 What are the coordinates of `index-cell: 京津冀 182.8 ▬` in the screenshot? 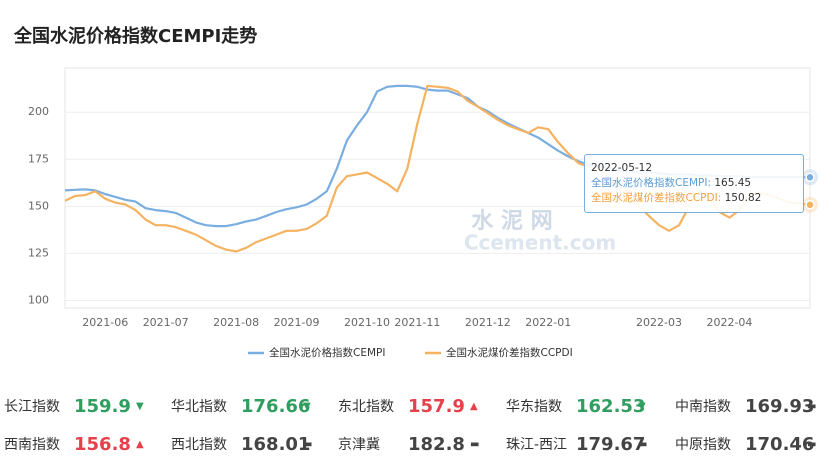 It's located at (408, 444).